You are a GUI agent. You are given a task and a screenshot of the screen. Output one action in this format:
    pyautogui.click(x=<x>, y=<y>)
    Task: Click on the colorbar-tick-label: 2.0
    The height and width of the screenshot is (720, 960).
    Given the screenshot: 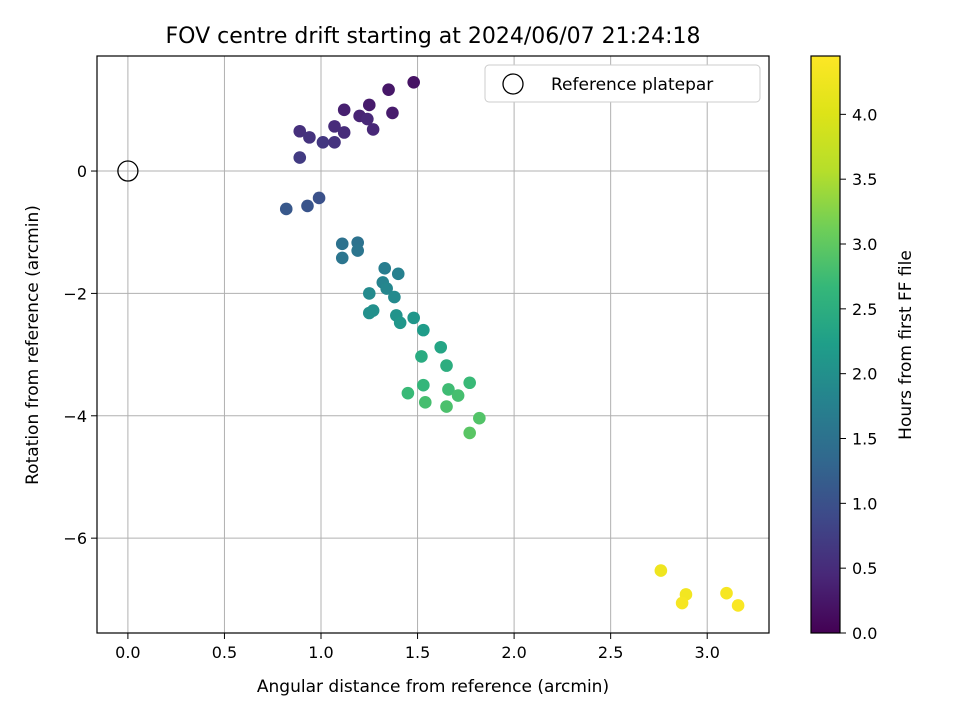 What is the action you would take?
    pyautogui.click(x=864, y=374)
    